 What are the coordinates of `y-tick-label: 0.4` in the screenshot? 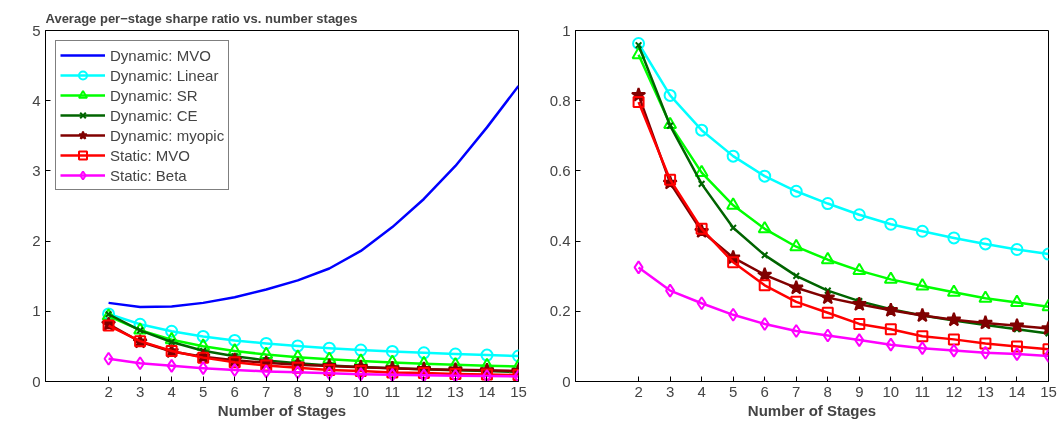 It's located at (560, 241).